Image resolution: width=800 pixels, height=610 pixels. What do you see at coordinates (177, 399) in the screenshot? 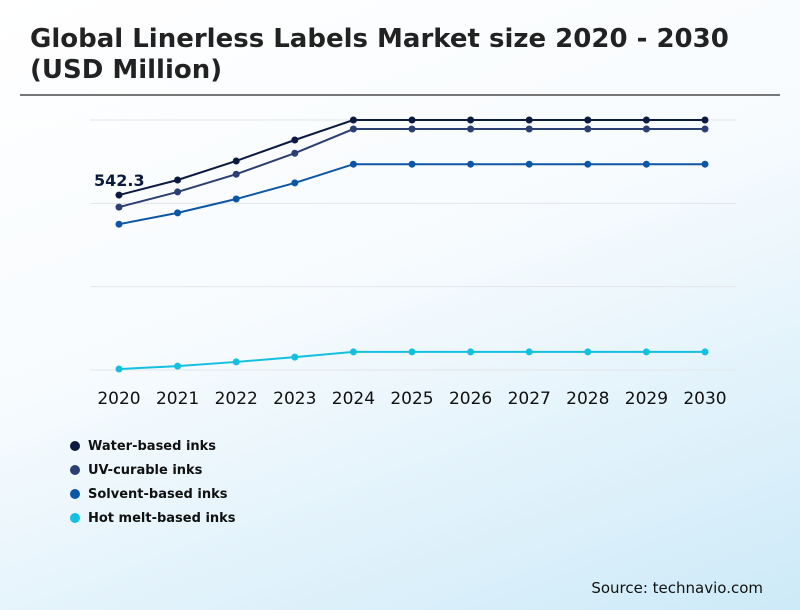
I see `x-tick-label: 2021` at bounding box center [177, 399].